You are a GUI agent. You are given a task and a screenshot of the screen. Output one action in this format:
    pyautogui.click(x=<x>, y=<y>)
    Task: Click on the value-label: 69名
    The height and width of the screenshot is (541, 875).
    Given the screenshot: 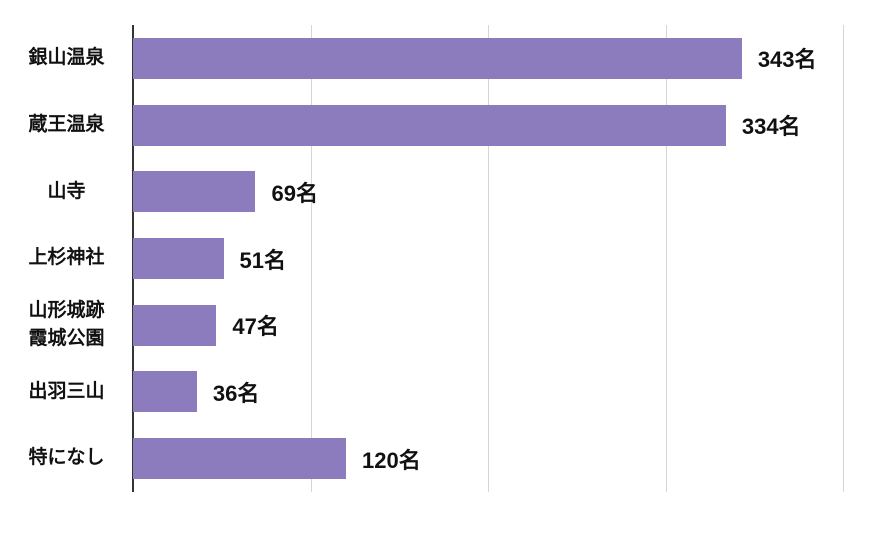 What is the action you would take?
    pyautogui.click(x=294, y=193)
    